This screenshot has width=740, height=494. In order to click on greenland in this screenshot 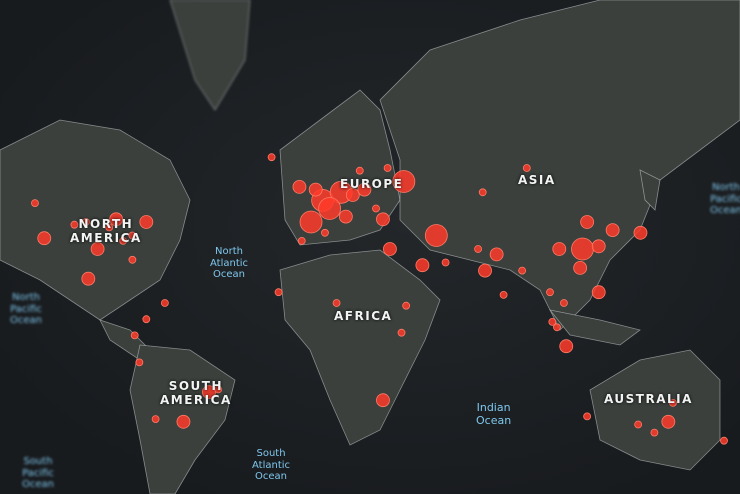, I will do `click(210, 55)`.